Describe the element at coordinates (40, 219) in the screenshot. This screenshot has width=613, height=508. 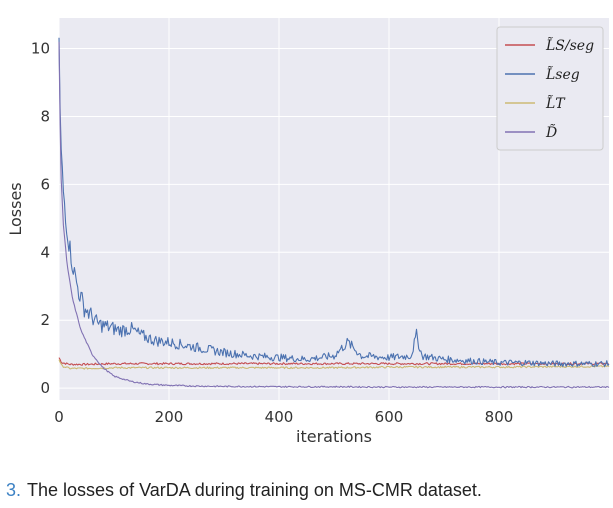
I see `y-axis-ticks: 0 2 4 6 8 10` at that location.